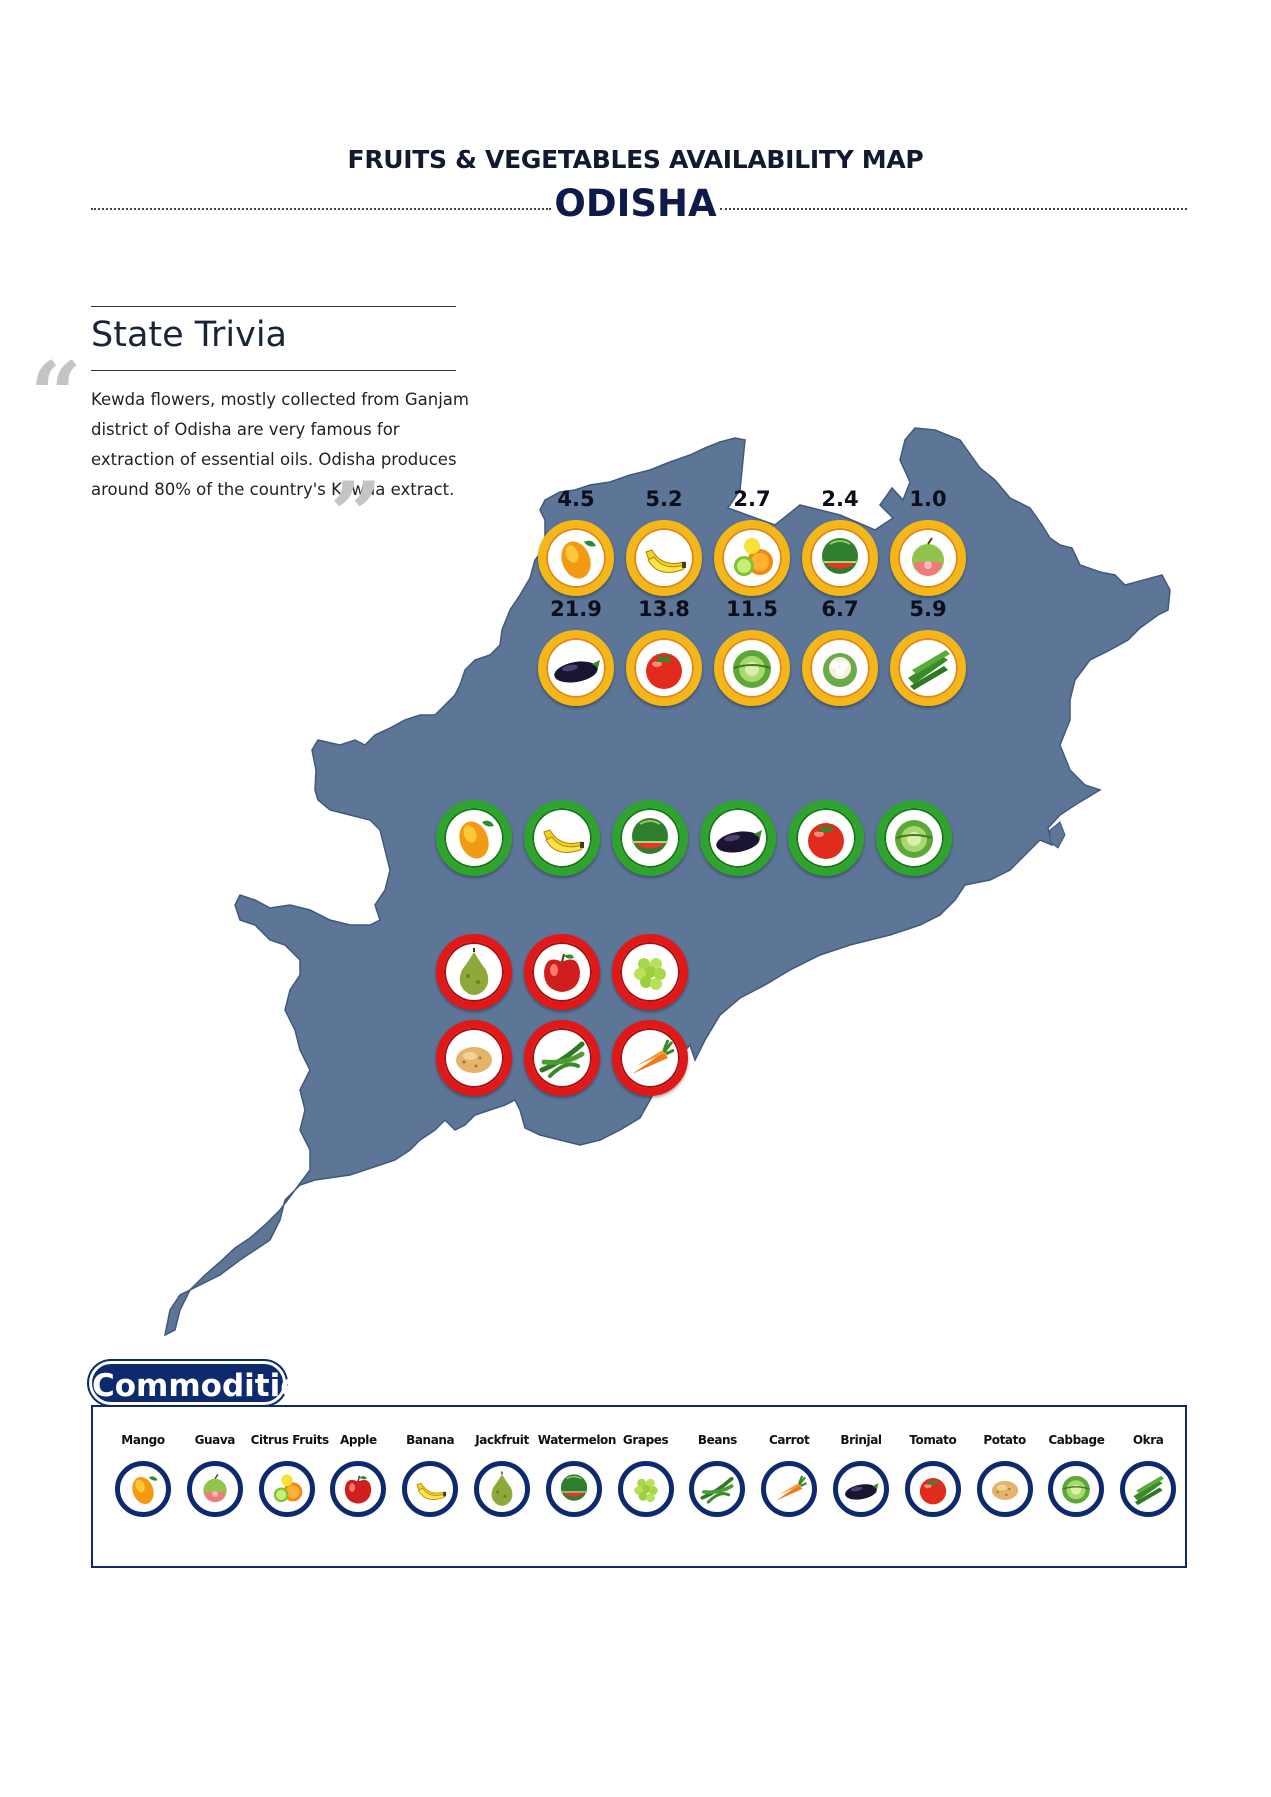 The width and height of the screenshot is (1271, 1797). I want to click on okra-icon, so click(1149, 1490).